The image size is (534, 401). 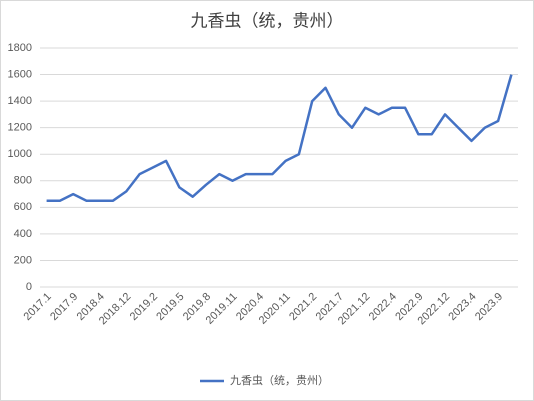 I want to click on y-tick-label: 1800, so click(x=20, y=48).